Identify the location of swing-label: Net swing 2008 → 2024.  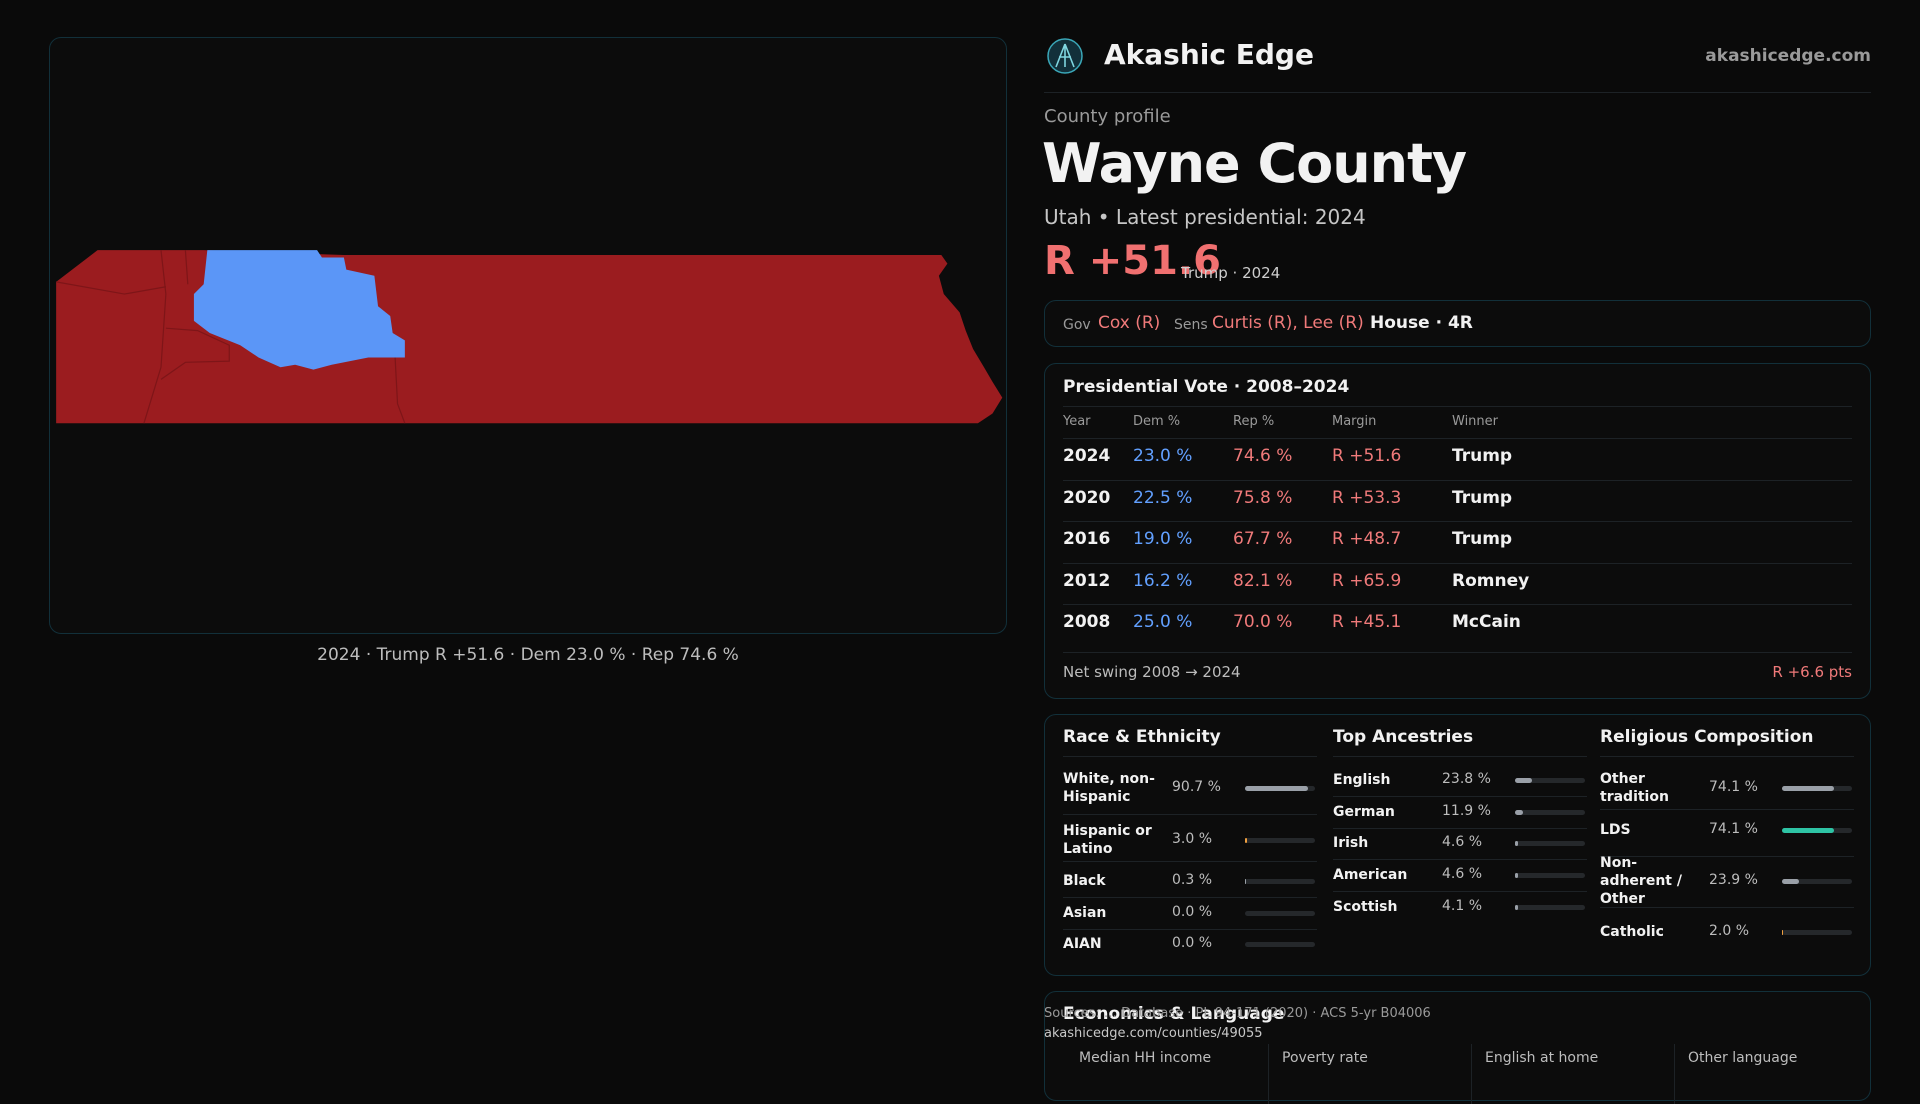
(1152, 672).